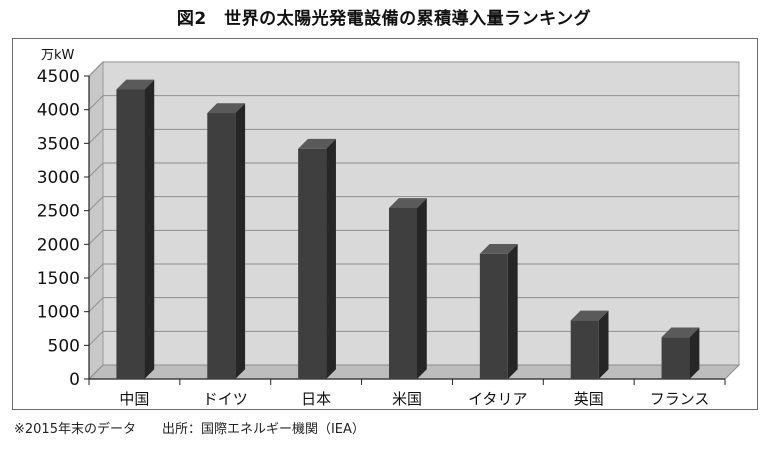 The image size is (768, 452). What do you see at coordinates (589, 399) in the screenshot?
I see `x-tick-label: 英国` at bounding box center [589, 399].